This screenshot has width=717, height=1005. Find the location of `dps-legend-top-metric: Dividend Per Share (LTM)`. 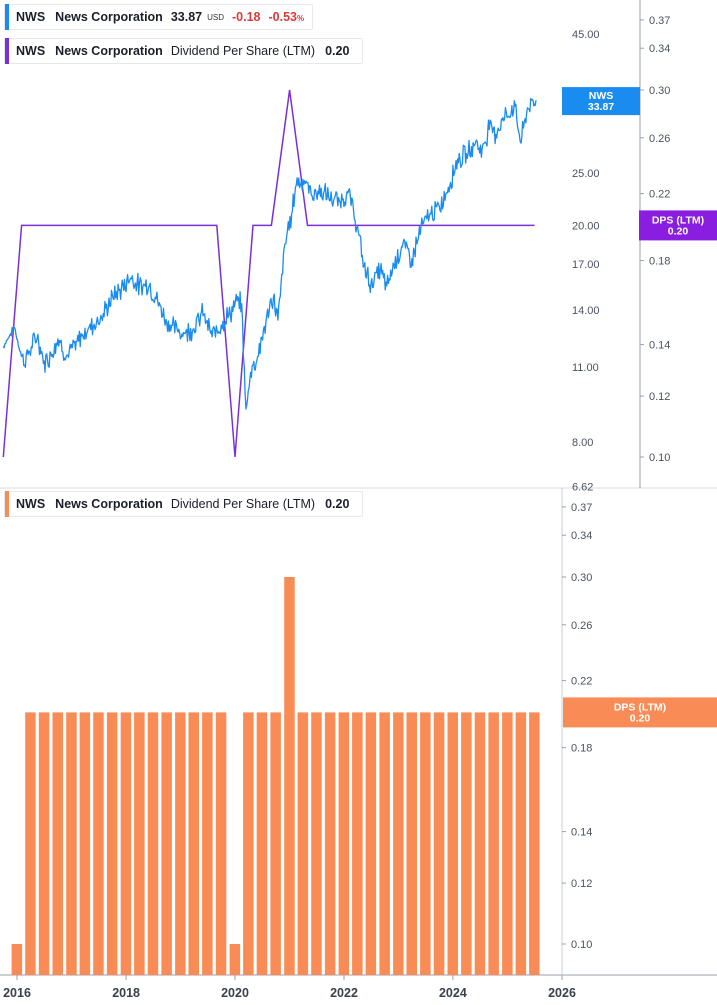

dps-legend-top-metric: Dividend Per Share (LTM) is located at coordinates (243, 51).